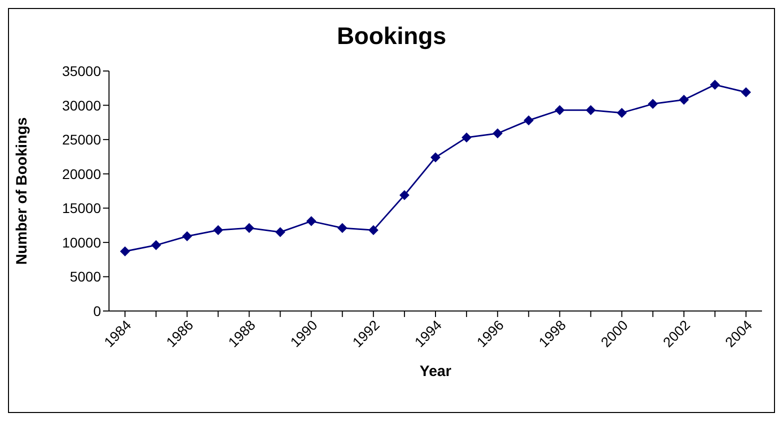 The height and width of the screenshot is (421, 783). What do you see at coordinates (97, 310) in the screenshot?
I see `y-tick-label: 0` at bounding box center [97, 310].